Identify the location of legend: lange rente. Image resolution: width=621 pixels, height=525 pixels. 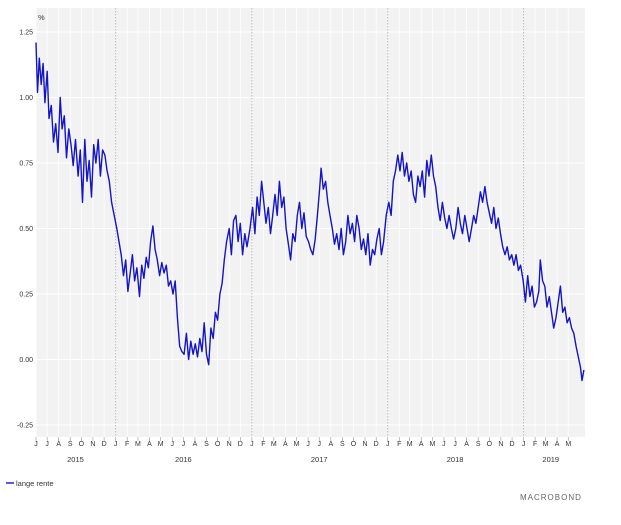
(30, 483).